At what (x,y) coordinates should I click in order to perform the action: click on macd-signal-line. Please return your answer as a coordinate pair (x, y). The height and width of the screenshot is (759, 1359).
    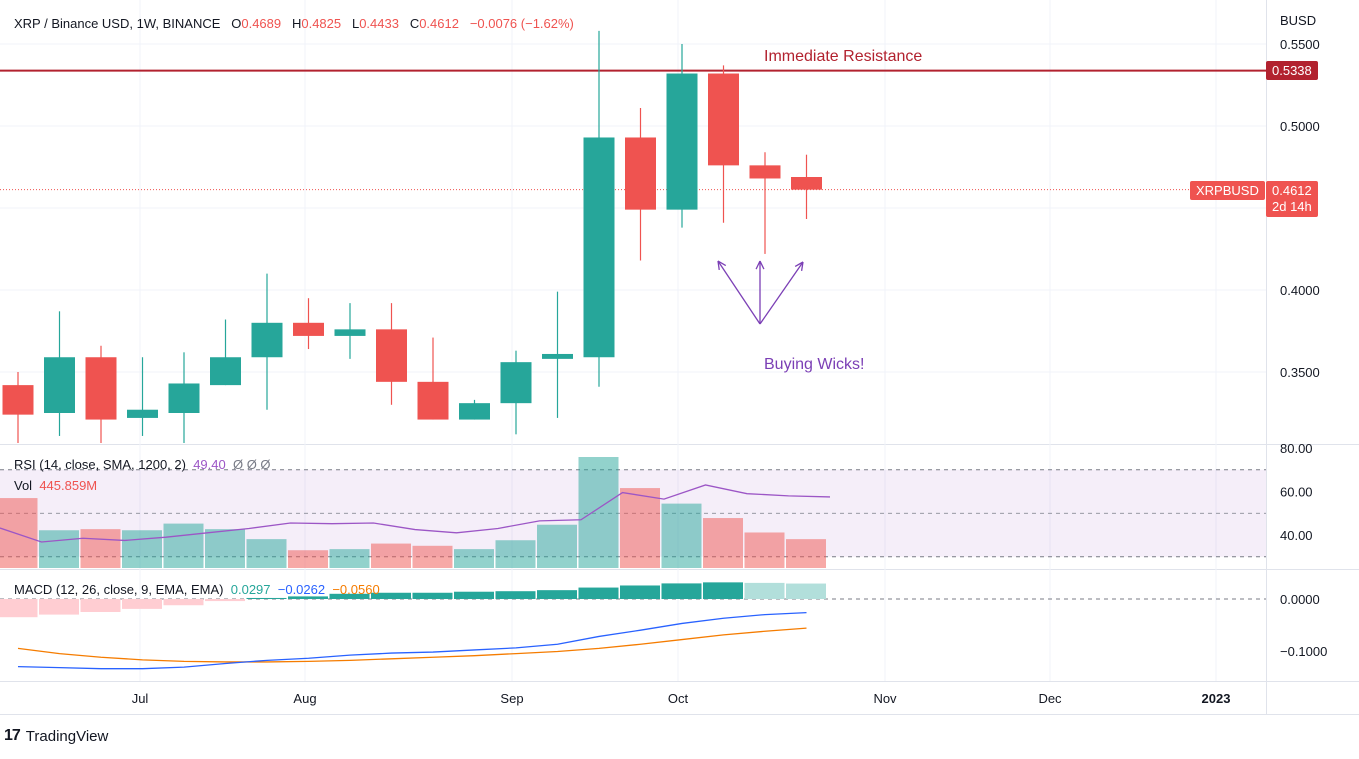
    Looking at the image, I should click on (412, 645).